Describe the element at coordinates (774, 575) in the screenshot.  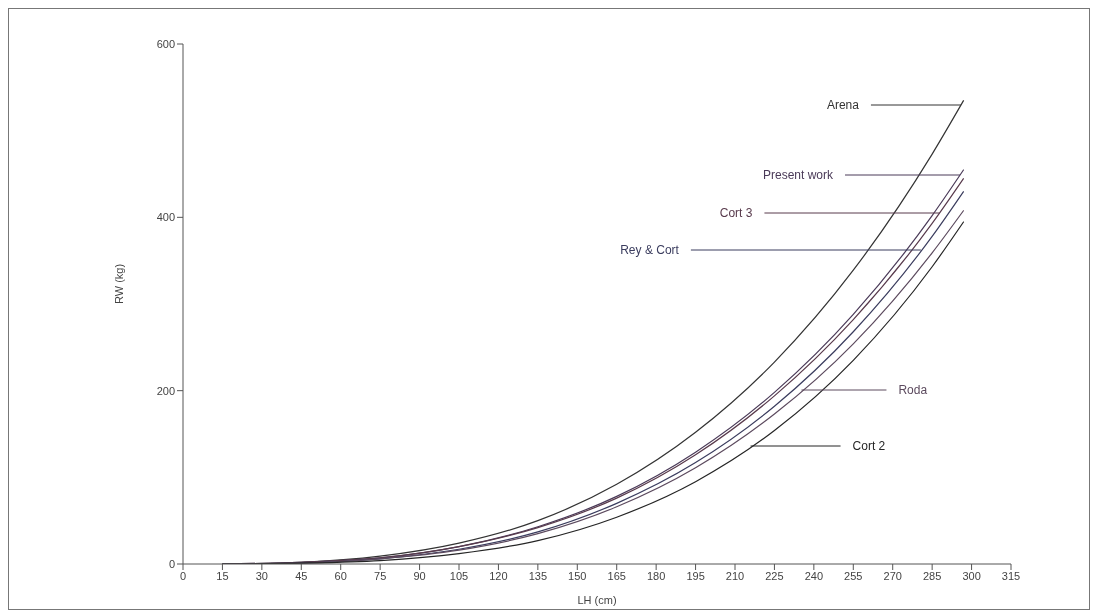
I see `x-tick-label: 225` at that location.